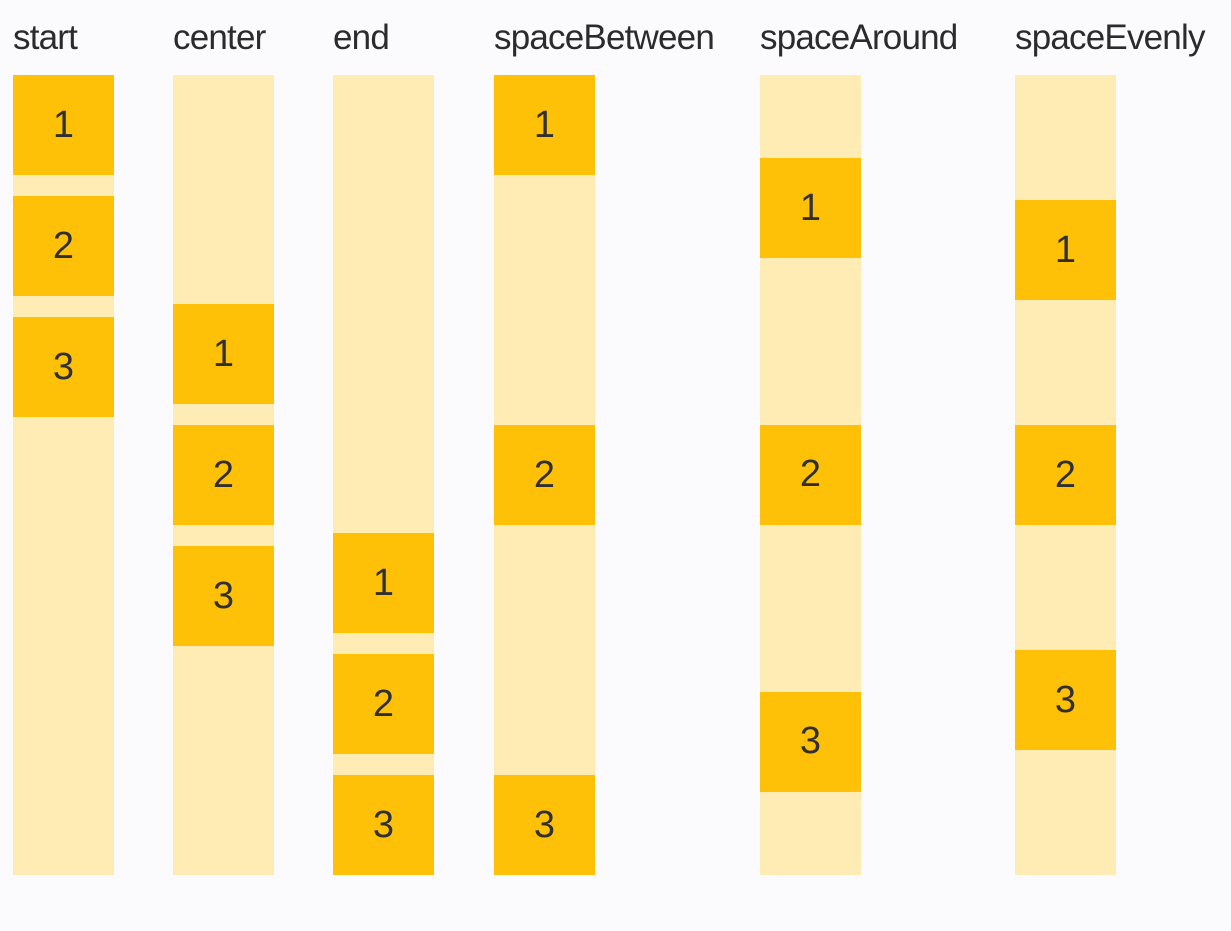 The width and height of the screenshot is (1231, 931). Describe the element at coordinates (859, 37) in the screenshot. I see `alignment-label: spaceAround` at that location.